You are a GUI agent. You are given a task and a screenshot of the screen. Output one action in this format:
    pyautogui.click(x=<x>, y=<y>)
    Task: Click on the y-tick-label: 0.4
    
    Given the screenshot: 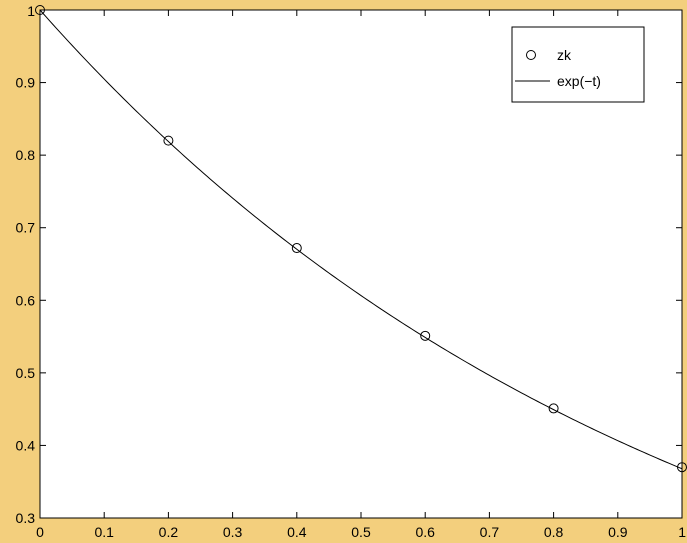 What is the action you would take?
    pyautogui.click(x=26, y=445)
    